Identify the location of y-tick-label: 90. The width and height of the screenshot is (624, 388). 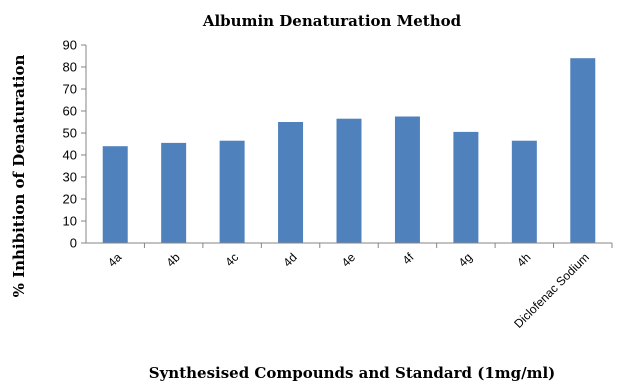
(70, 45).